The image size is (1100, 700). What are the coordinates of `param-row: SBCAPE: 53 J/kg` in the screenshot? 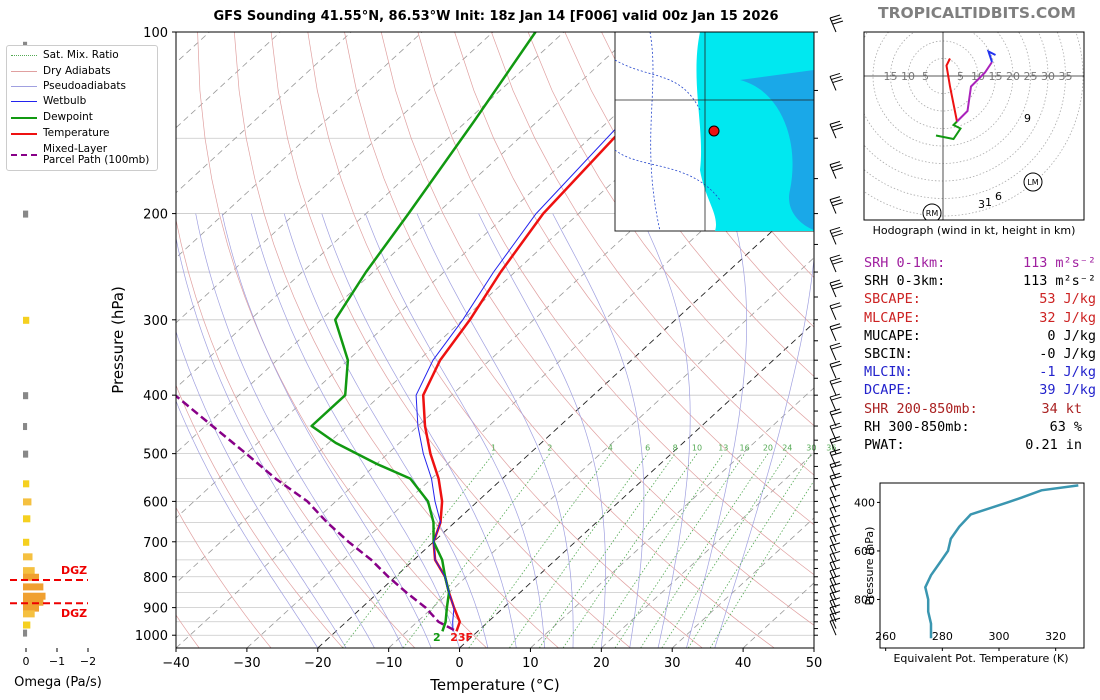 It's located at (980, 299).